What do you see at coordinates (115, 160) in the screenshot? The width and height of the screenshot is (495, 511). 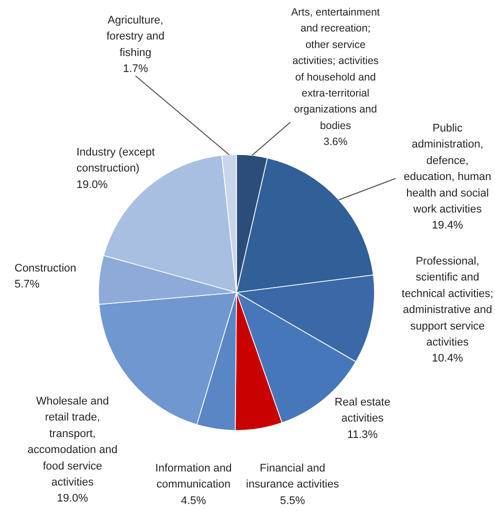 I see `slice-label: Industry (except construction)` at bounding box center [115, 160].